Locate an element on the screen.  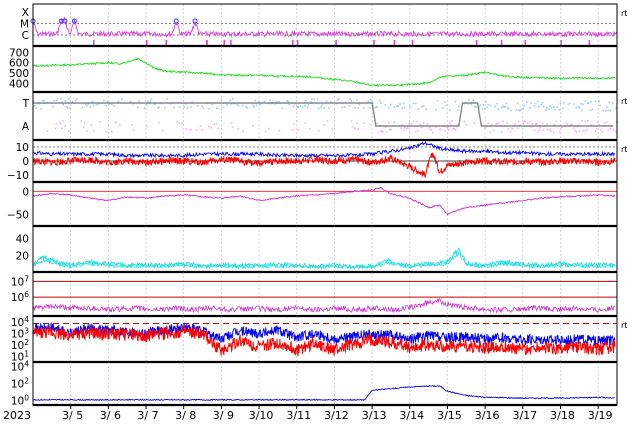
ytick-dst-0: 0 is located at coordinates (25, 192).